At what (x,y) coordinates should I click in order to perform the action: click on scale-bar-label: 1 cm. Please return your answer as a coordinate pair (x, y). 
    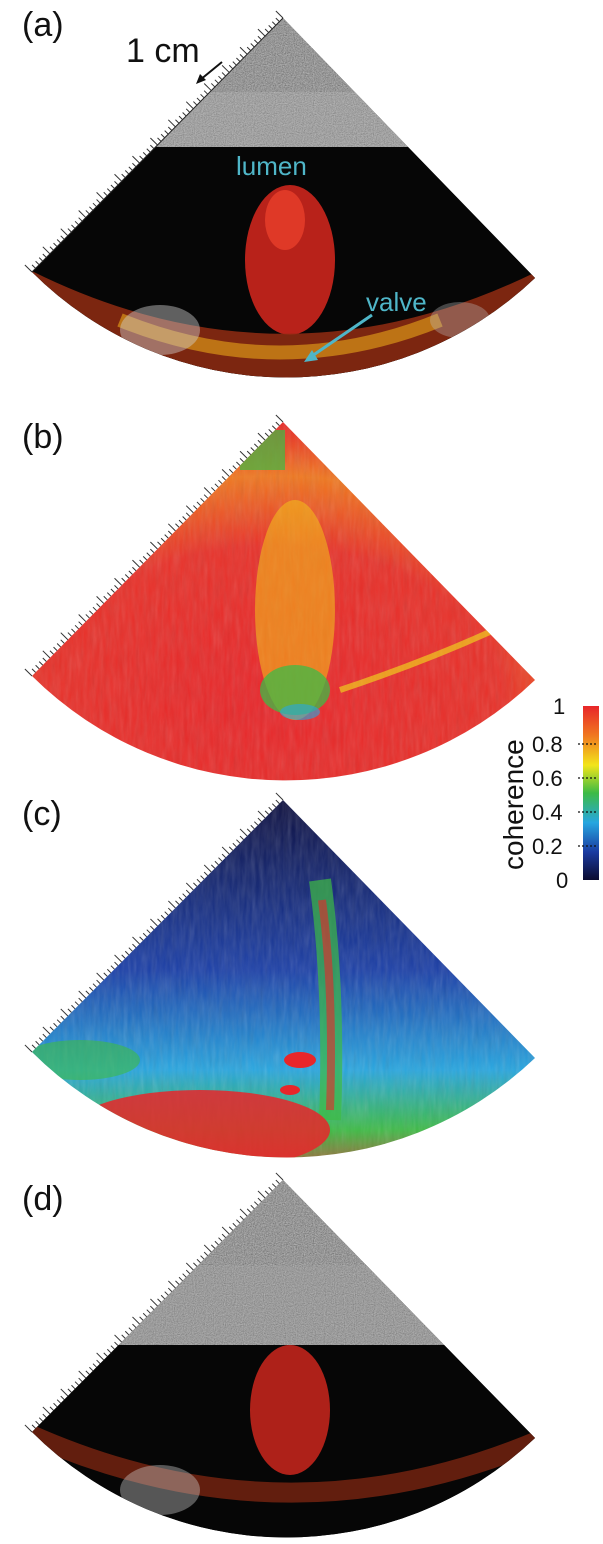
    Looking at the image, I should click on (163, 51).